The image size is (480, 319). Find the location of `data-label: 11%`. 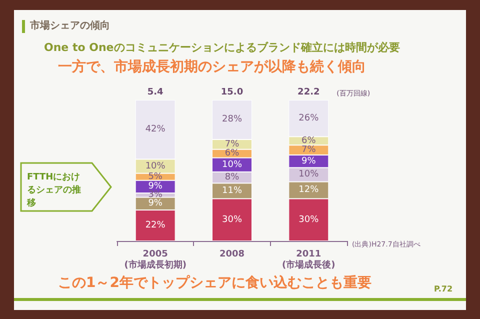

data-label: 11% is located at coordinates (232, 191).